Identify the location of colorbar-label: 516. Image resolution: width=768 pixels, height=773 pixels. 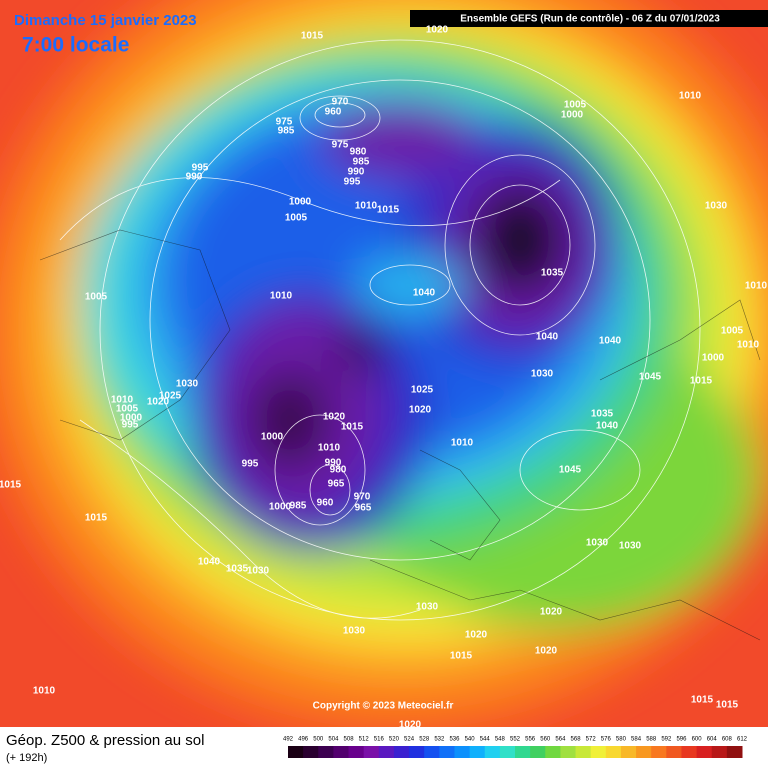
(379, 740).